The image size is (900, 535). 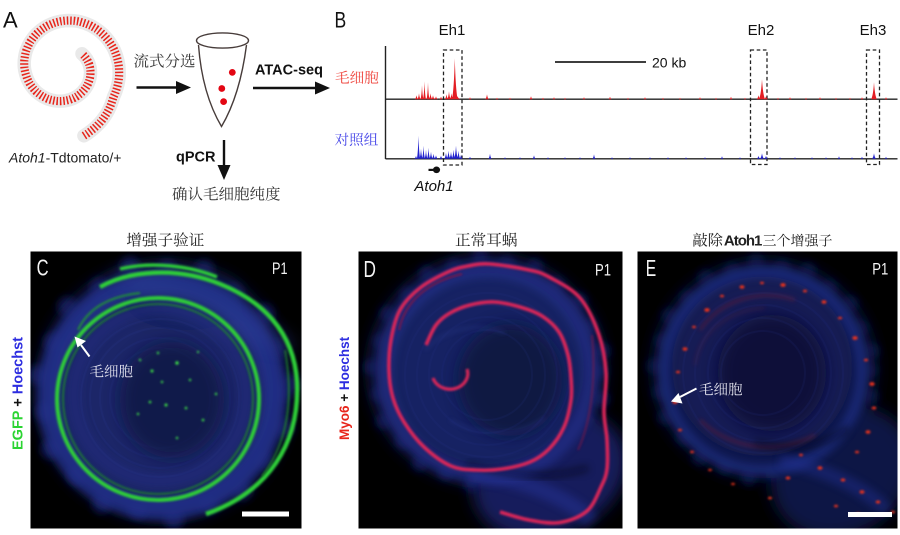 I want to click on svg-text: Myo6 + Hoechst, so click(x=344, y=388).